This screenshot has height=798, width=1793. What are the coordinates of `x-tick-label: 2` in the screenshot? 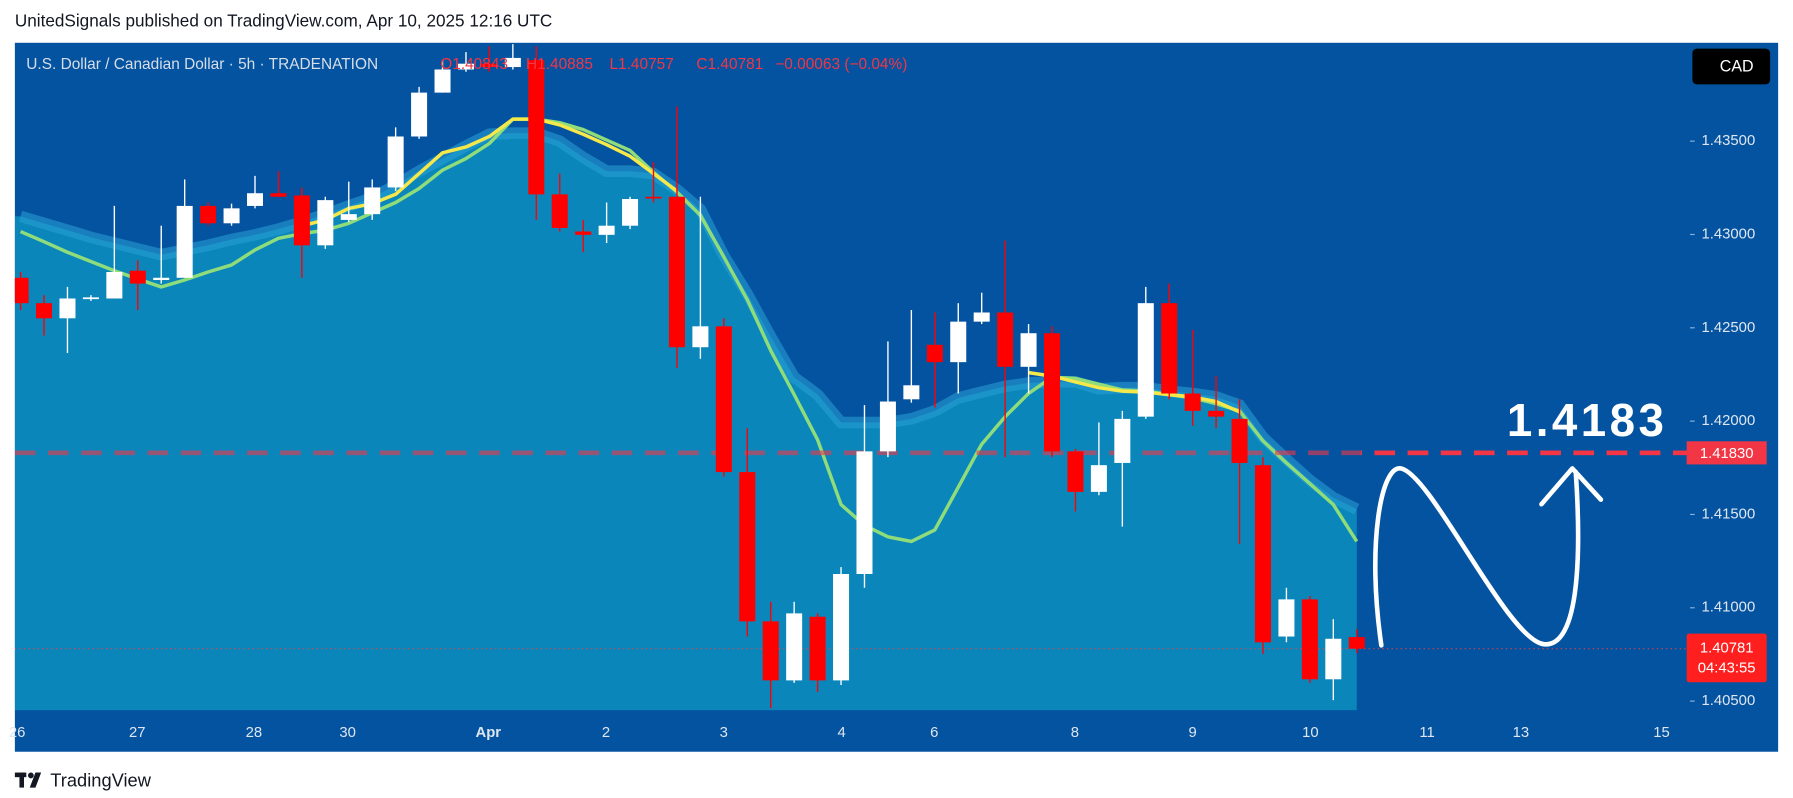 It's located at (606, 732).